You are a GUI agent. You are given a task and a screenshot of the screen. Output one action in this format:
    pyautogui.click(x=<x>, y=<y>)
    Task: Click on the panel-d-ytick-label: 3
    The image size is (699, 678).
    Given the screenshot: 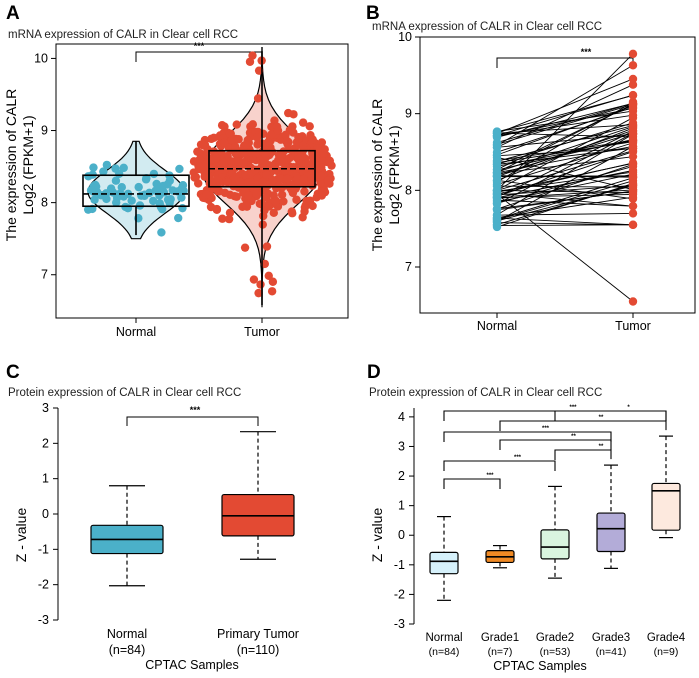 What is the action you would take?
    pyautogui.click(x=401, y=446)
    